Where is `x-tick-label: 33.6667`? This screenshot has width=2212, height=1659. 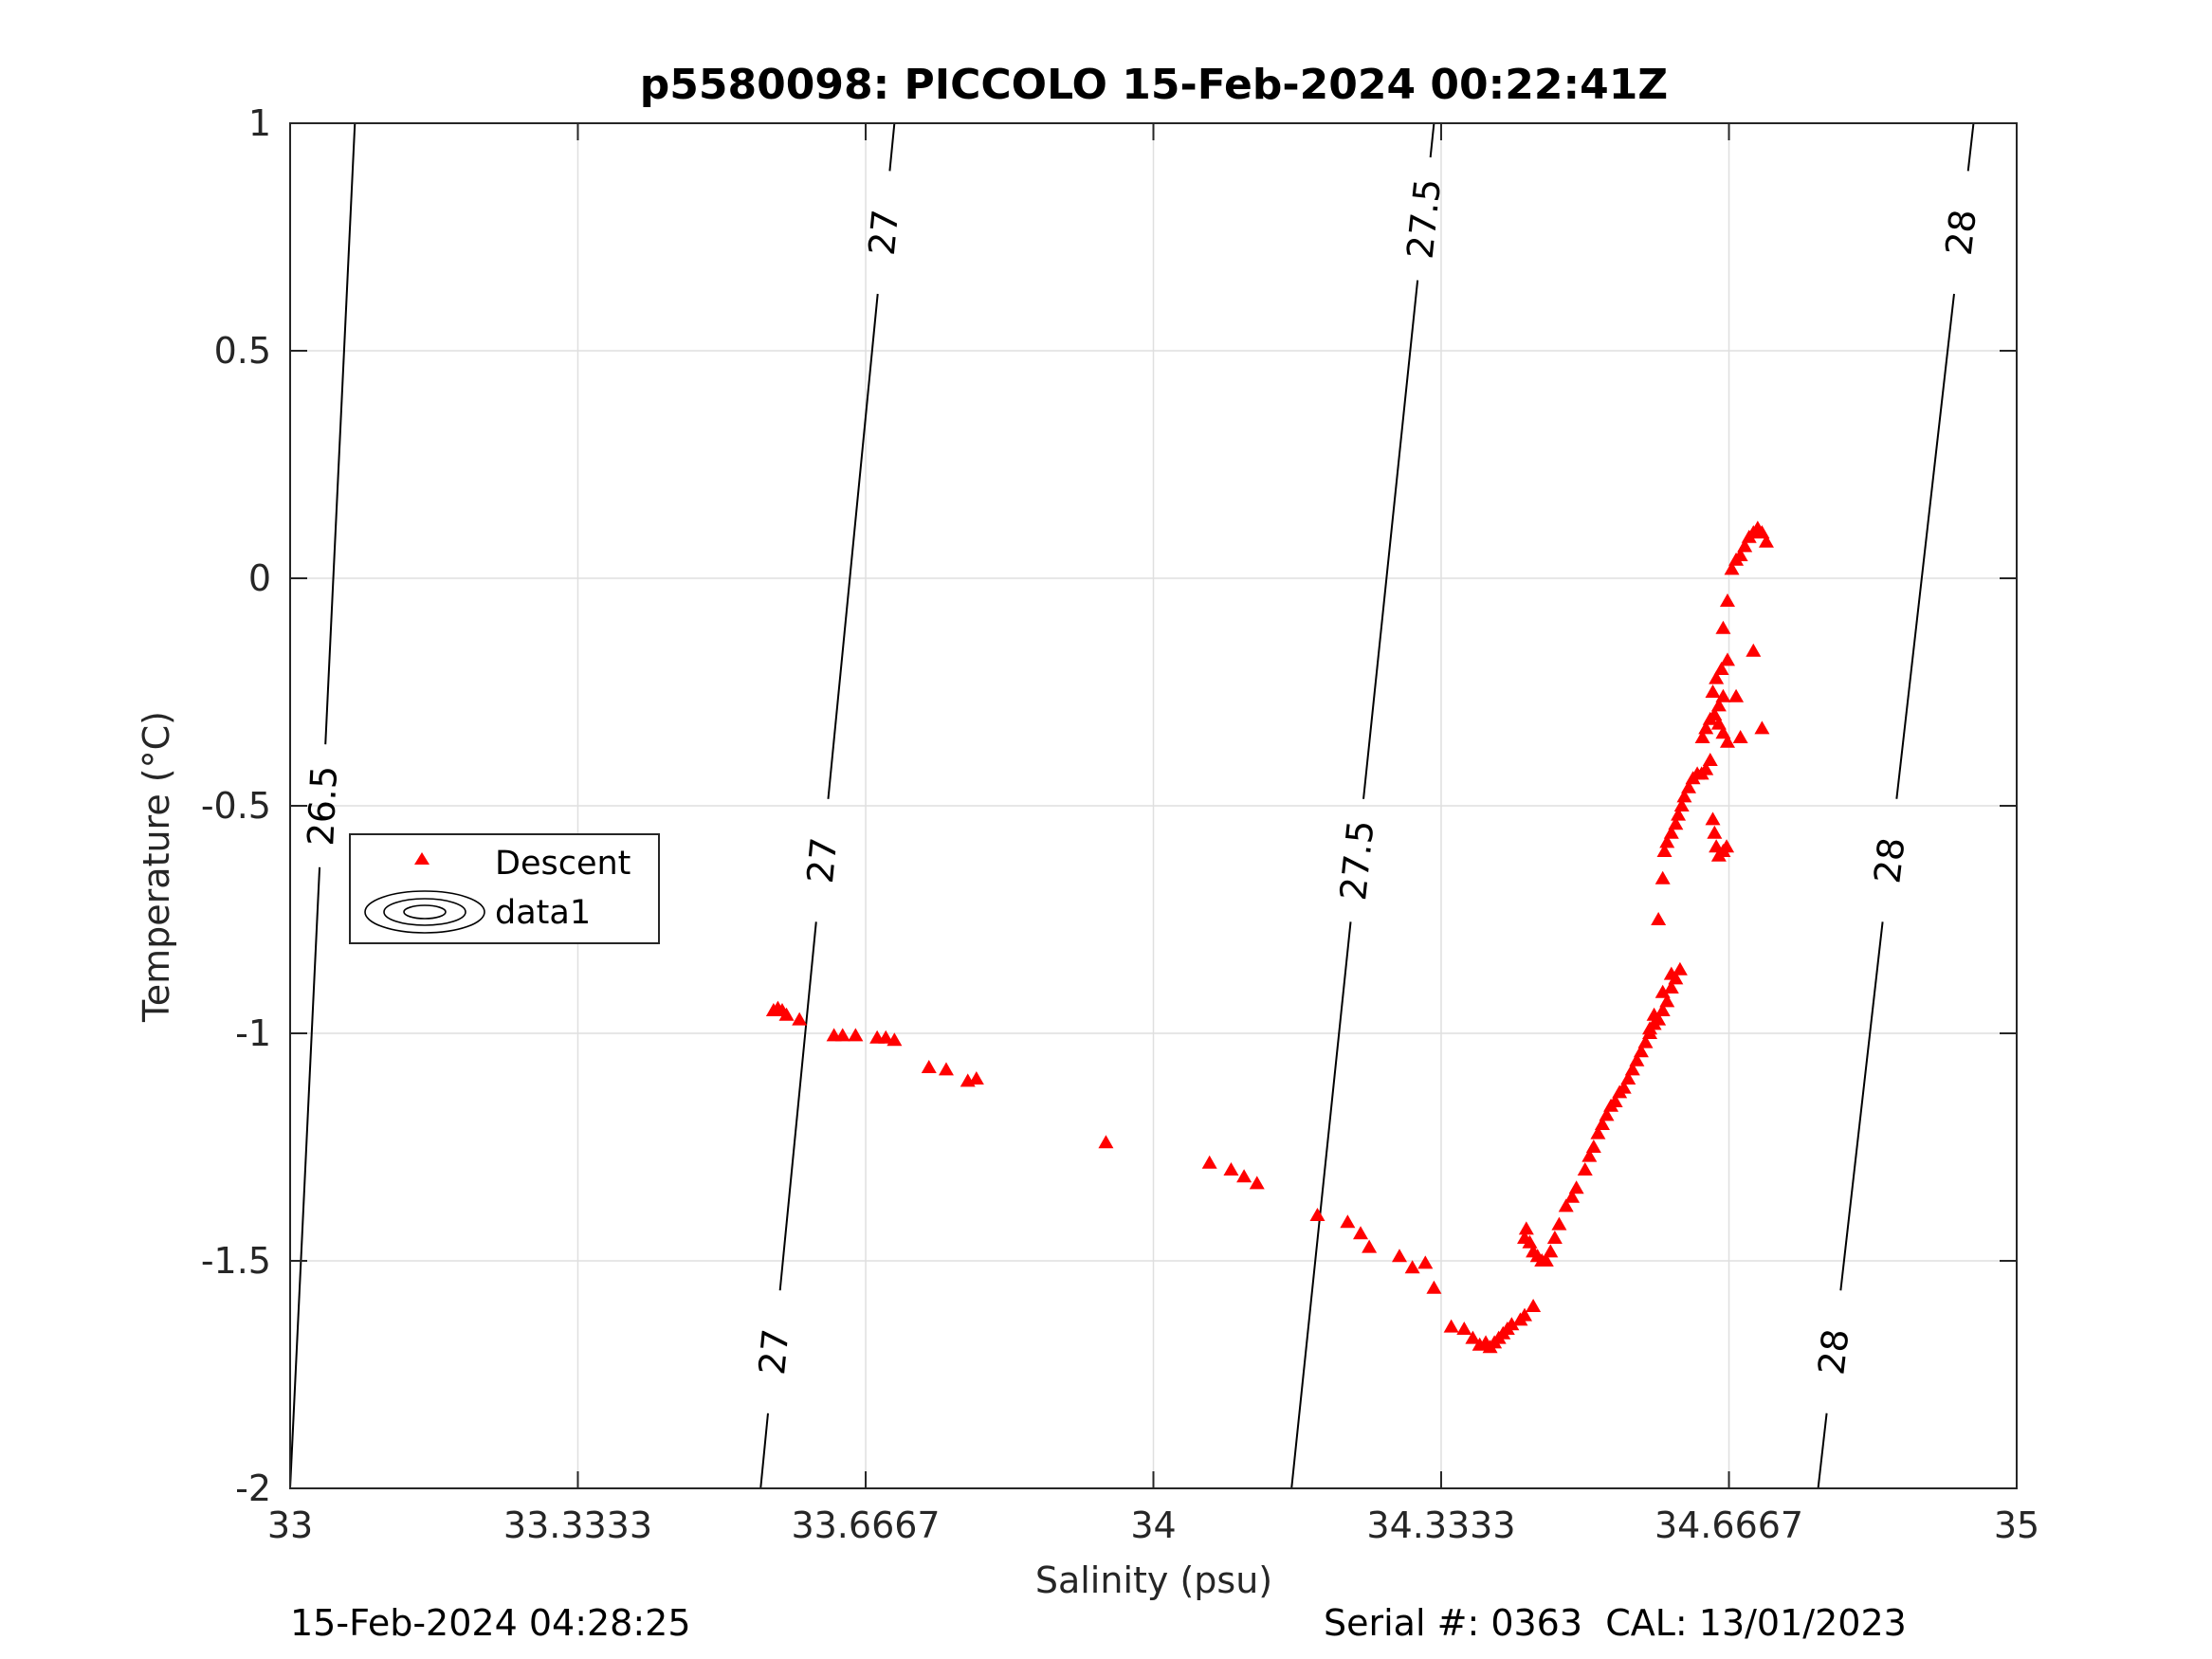 x-tick-label: 33.6667 is located at coordinates (865, 1525).